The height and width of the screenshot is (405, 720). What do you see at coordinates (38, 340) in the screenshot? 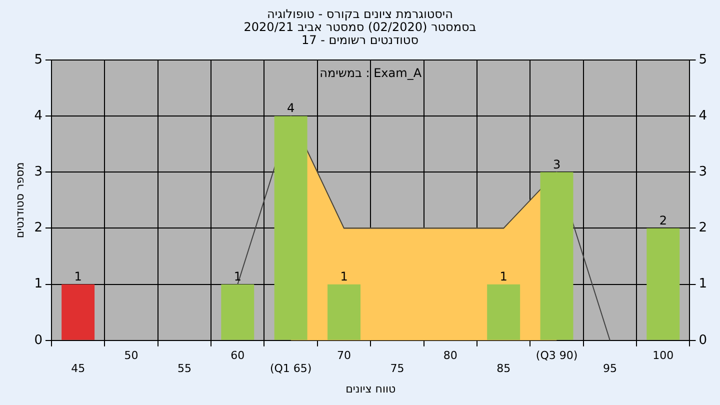
I see `y-tick-label: 0` at bounding box center [38, 340].